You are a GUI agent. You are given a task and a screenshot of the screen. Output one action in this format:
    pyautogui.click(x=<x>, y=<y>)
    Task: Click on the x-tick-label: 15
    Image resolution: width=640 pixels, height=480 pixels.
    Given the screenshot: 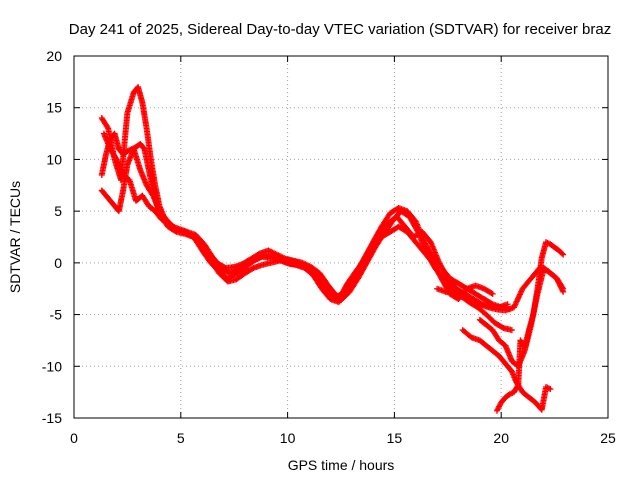 What is the action you would take?
    pyautogui.click(x=395, y=438)
    